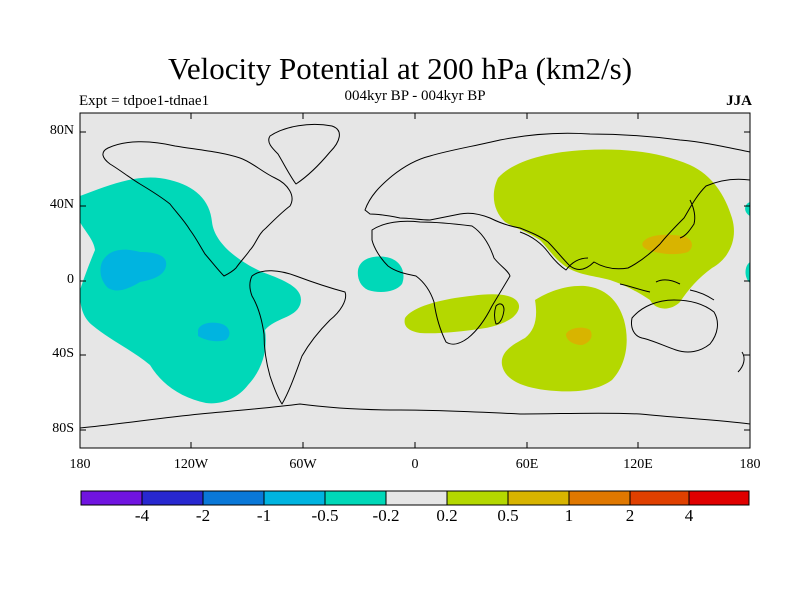  I want to click on antarctica-outline, so click(415, 416).